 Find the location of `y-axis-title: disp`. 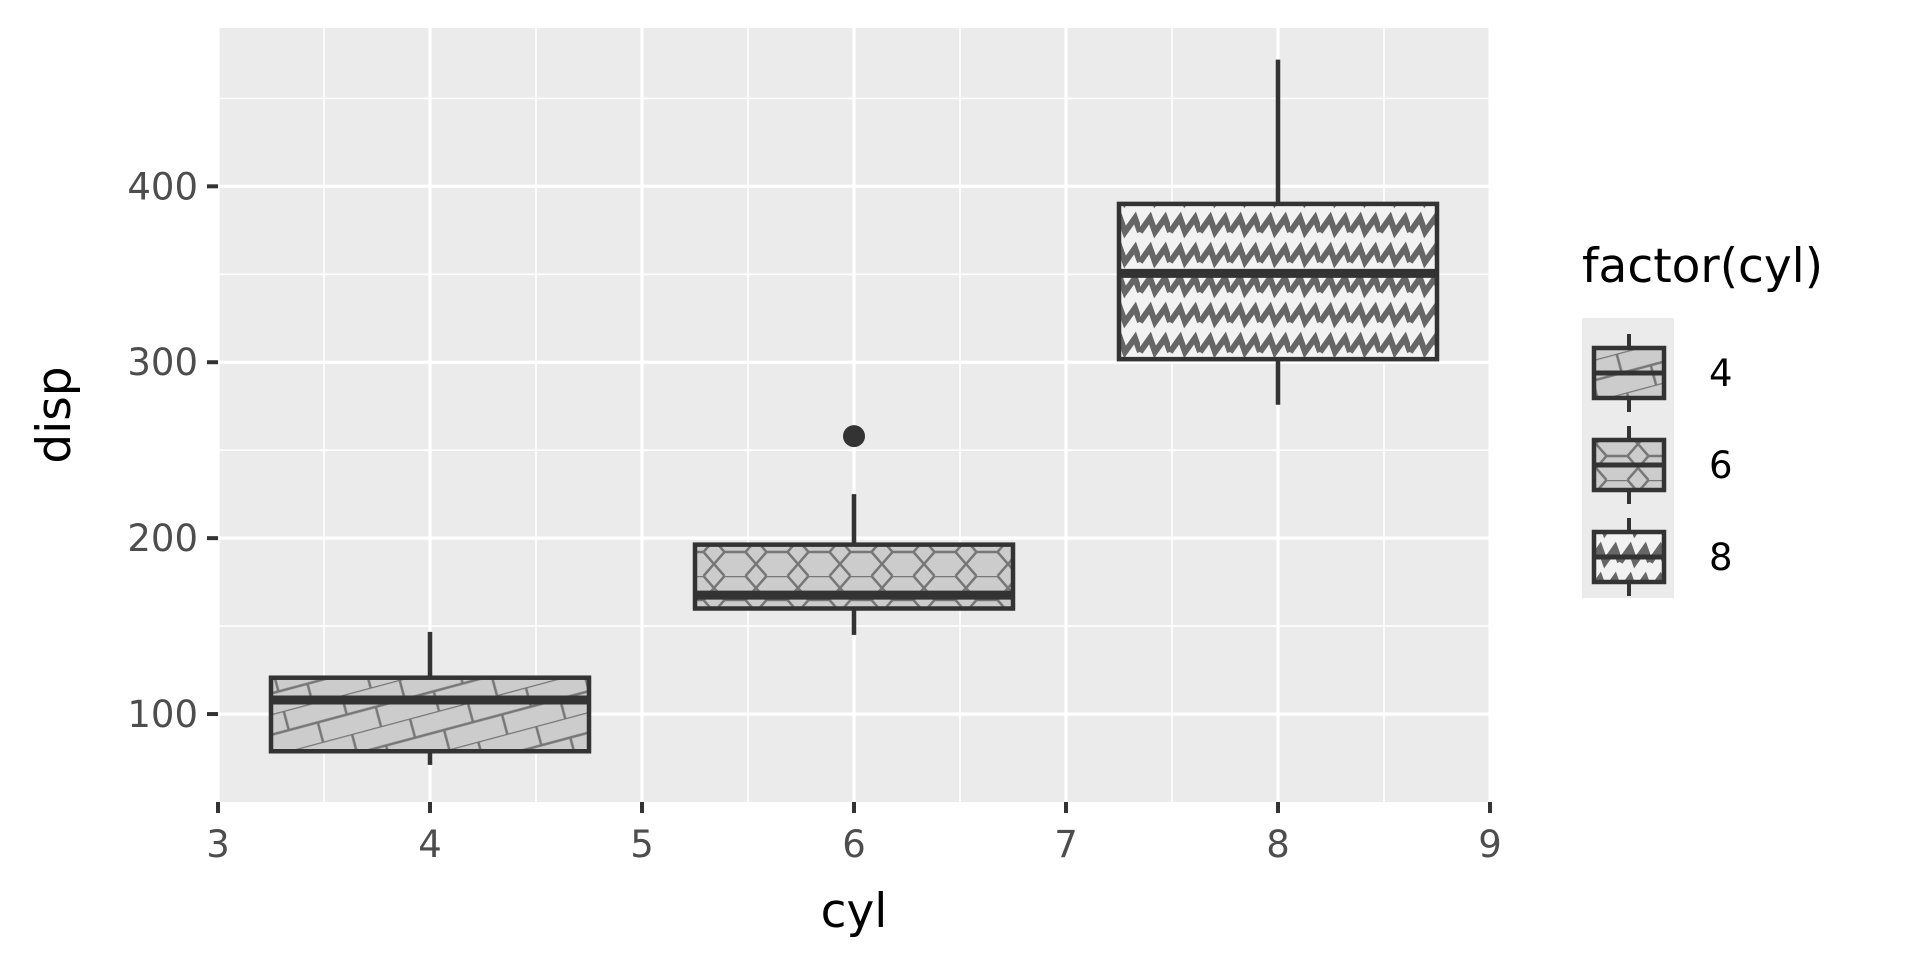

y-axis-title: disp is located at coordinates (54, 414).